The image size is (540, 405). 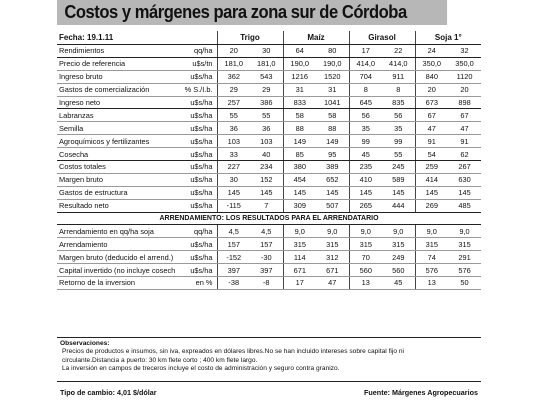 What do you see at coordinates (431, 206) in the screenshot?
I see `table-cell: 269` at bounding box center [431, 206].